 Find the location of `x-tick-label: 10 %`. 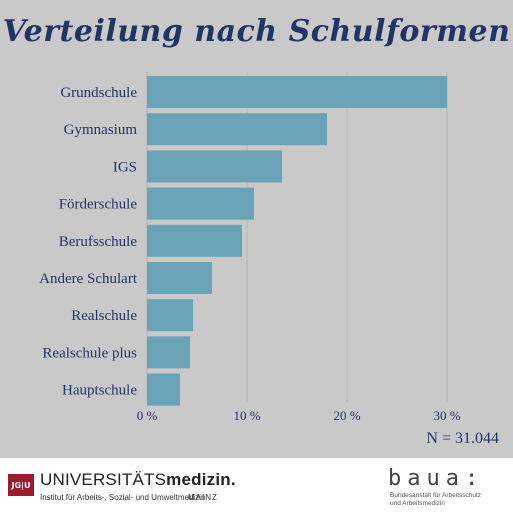

x-tick-label: 10 % is located at coordinates (246, 415).